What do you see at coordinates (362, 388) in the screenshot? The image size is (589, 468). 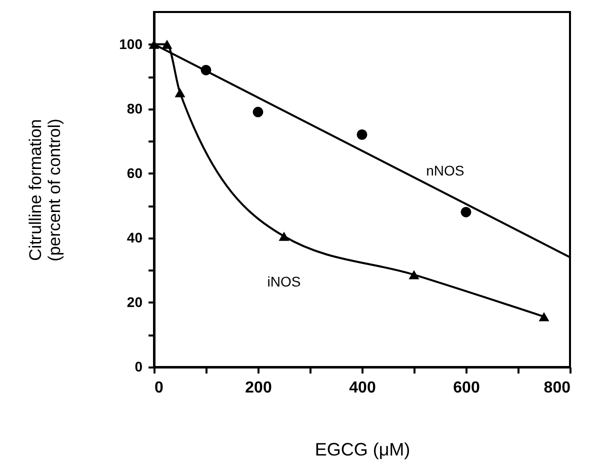 I see `x-tick-label: 400` at bounding box center [362, 388].